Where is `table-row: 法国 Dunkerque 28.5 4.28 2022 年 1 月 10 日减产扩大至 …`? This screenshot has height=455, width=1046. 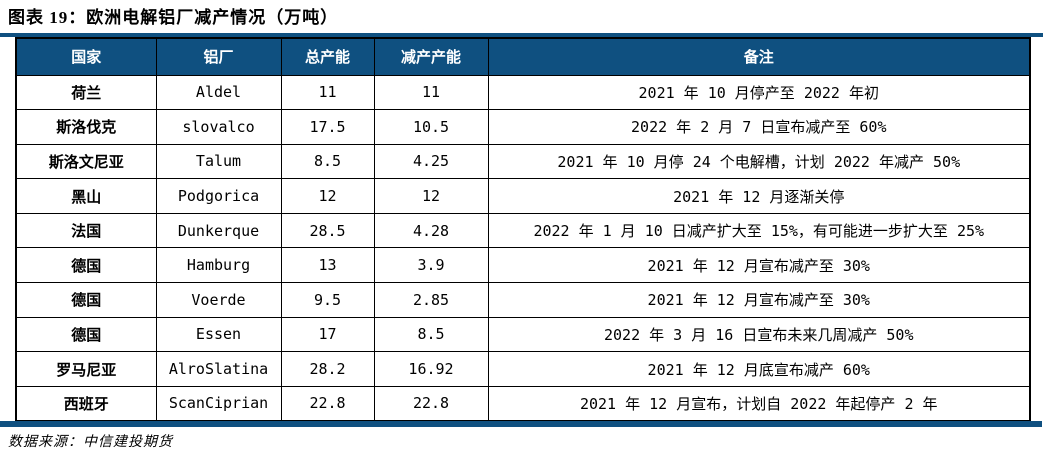 table-row: 法国 Dunkerque 28.5 4.28 2022 年 1 月 10 日减产扩大至 … is located at coordinates (523, 230).